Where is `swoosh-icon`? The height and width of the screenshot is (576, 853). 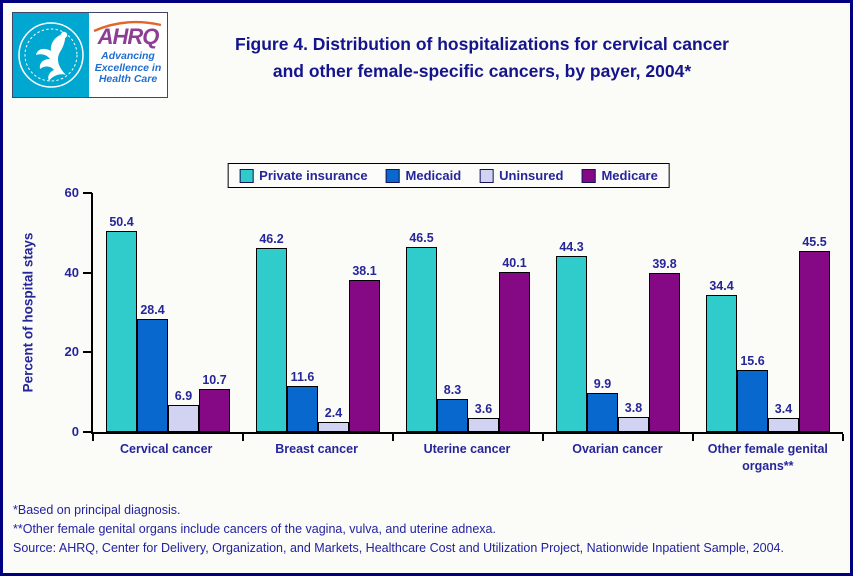 swoosh-icon is located at coordinates (127, 26).